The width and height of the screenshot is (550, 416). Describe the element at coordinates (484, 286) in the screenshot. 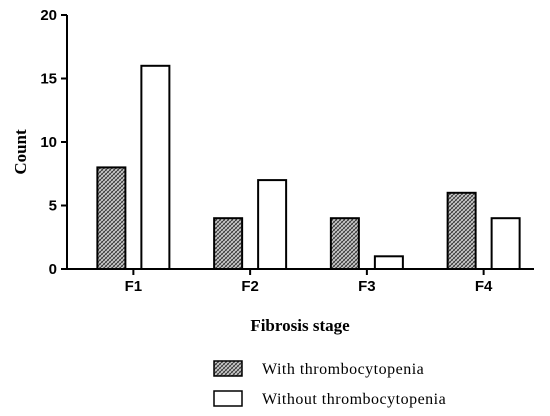

I see `x-tick-label-f4: F4` at that location.